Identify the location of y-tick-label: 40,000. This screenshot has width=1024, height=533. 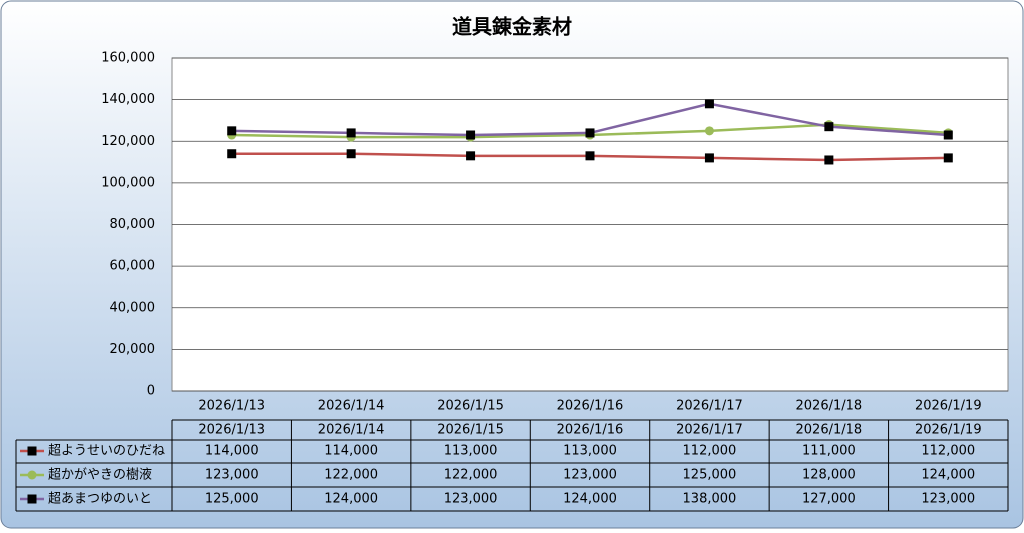
(133, 307).